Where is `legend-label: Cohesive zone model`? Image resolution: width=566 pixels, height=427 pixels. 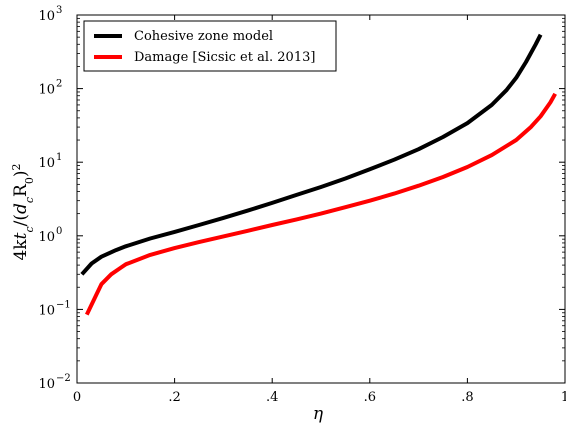 legend-label: Cohesive zone model is located at coordinates (203, 36).